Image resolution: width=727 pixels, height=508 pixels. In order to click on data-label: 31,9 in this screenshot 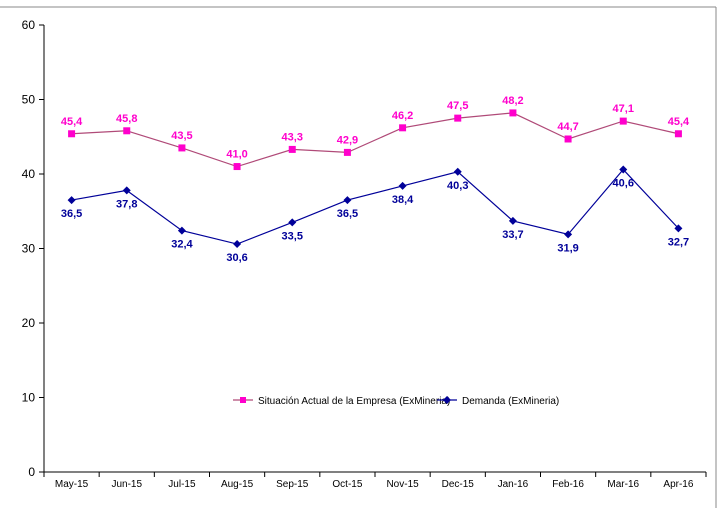, I will do `click(567, 248)`.